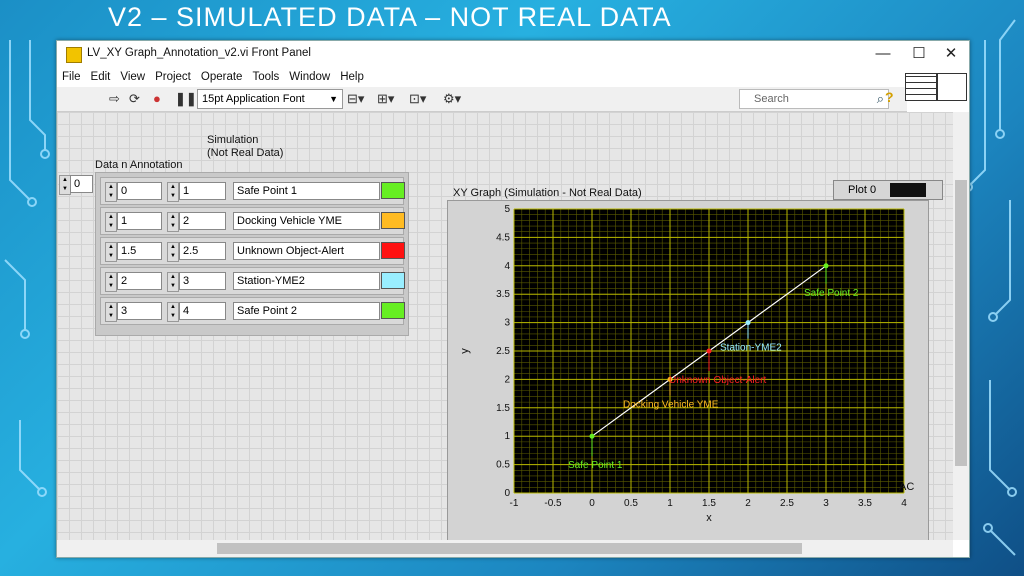  Describe the element at coordinates (306, 311) in the screenshot. I see `annotation-text-input: Safe Point 2` at that location.